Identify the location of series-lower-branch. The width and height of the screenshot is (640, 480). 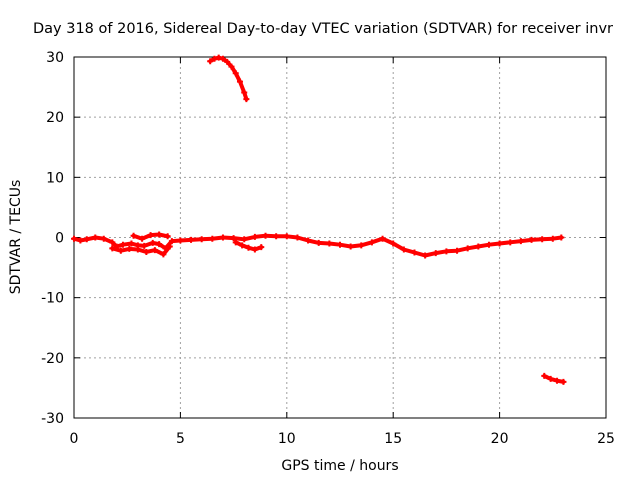
(141, 250).